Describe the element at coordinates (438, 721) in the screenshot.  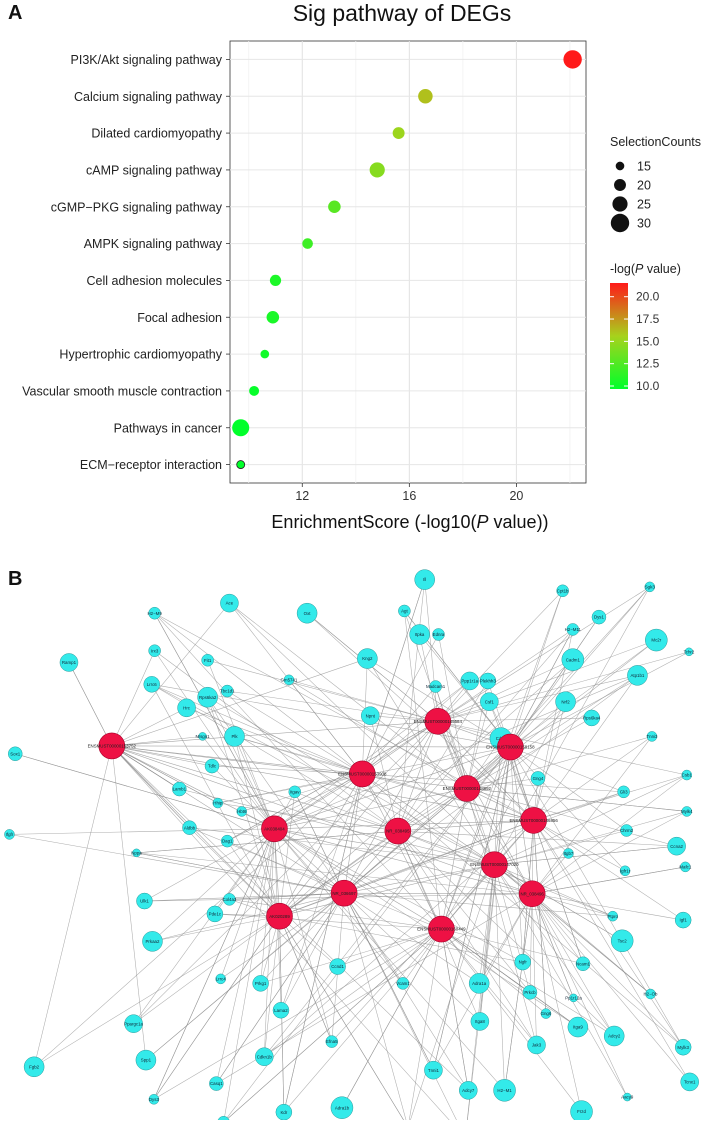
I see `network-hub-label: ENSMUST00000145584` at that location.